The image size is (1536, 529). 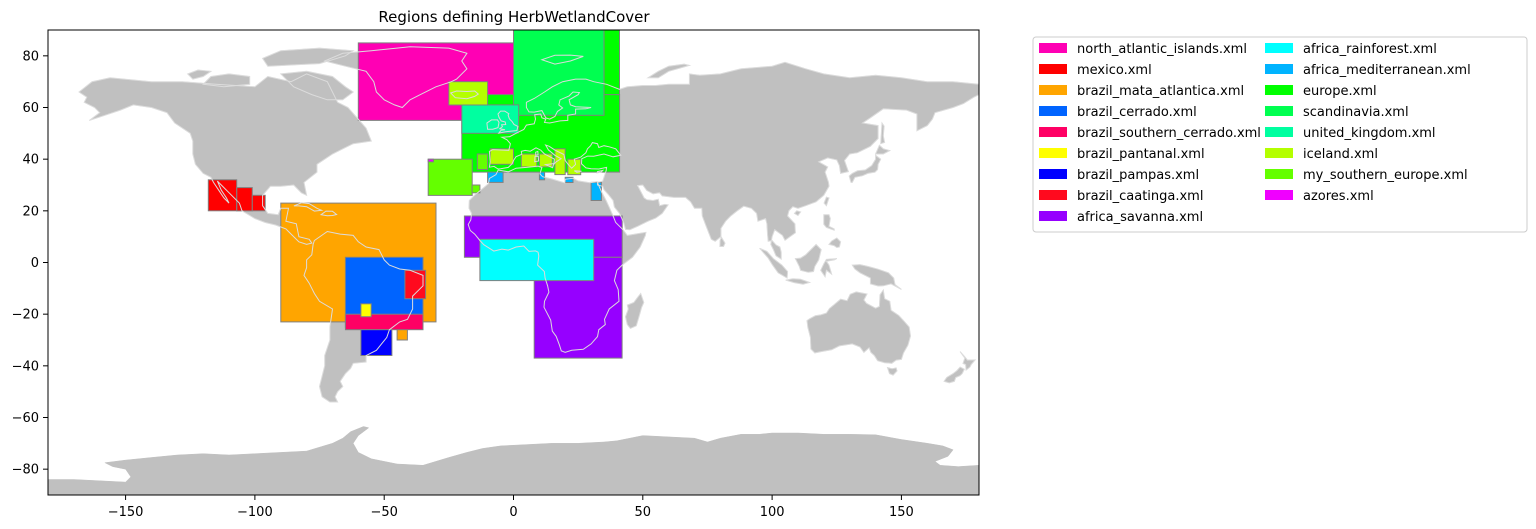 What do you see at coordinates (549, 166) in the screenshot?
I see `coastline-sicily` at bounding box center [549, 166].